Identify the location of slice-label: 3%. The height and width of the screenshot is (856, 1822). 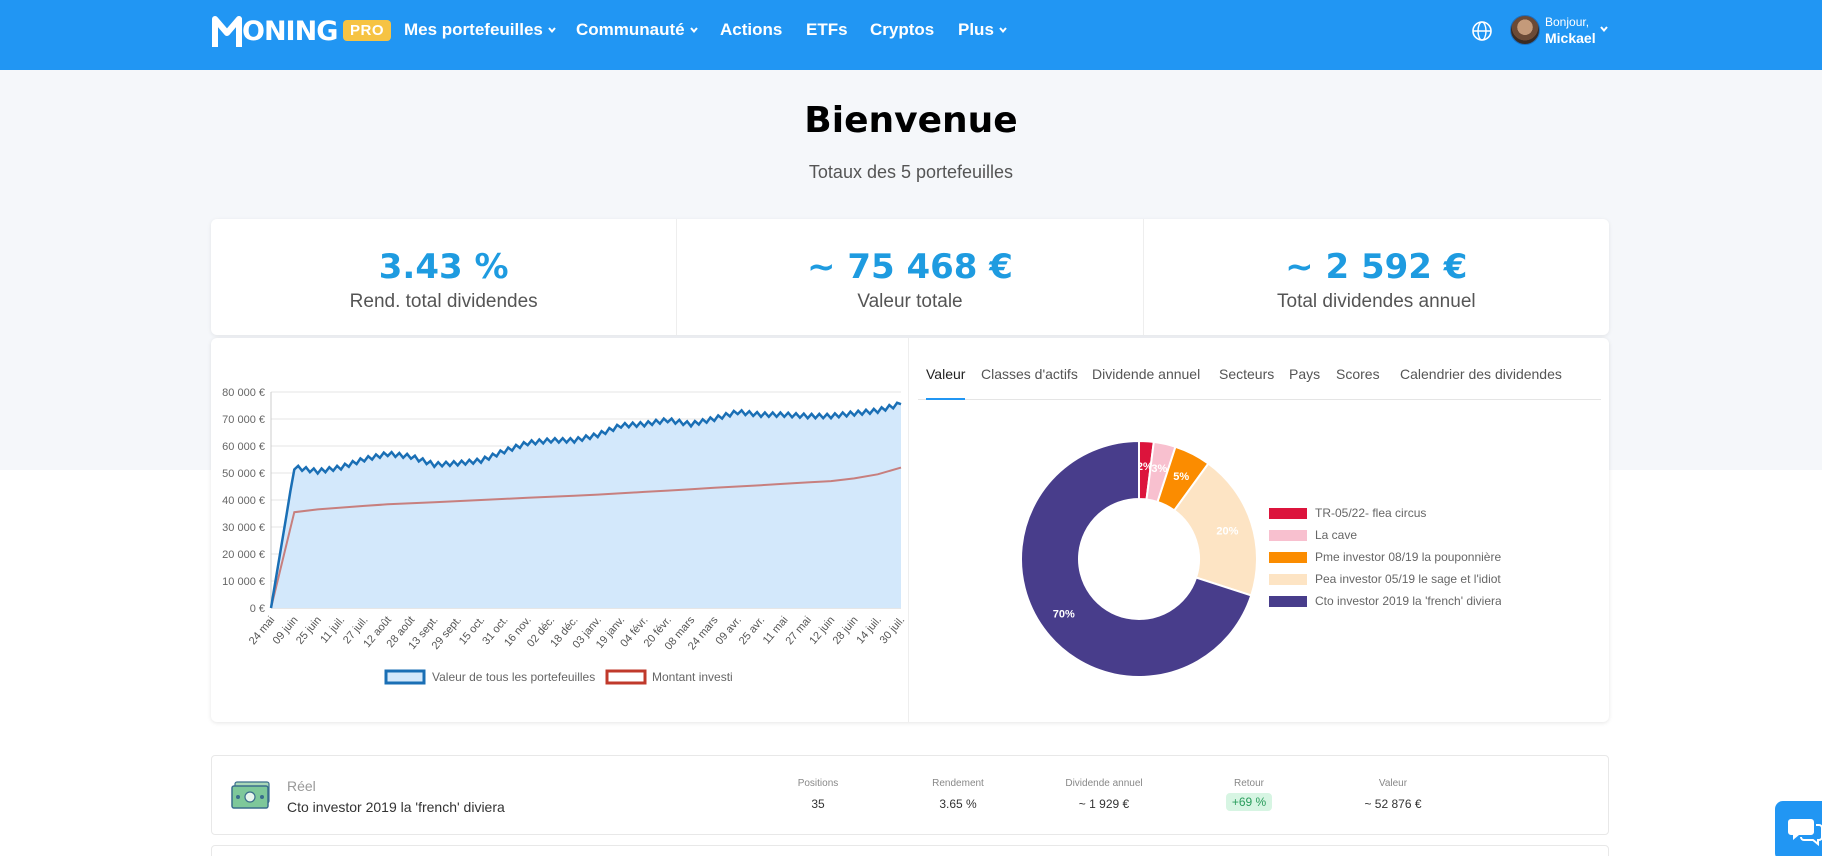
(1159, 469).